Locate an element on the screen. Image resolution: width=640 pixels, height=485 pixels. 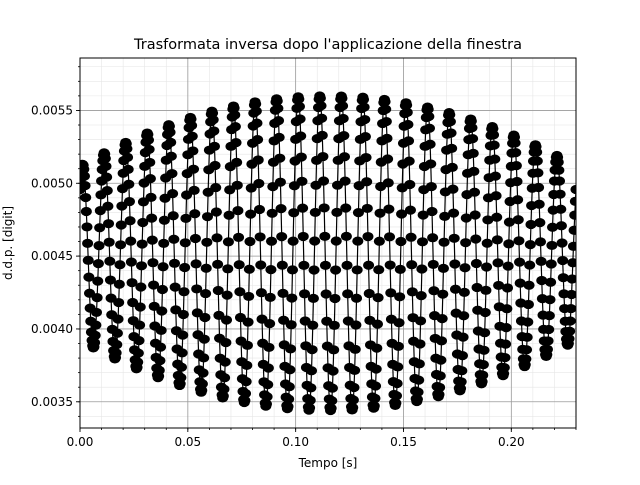
y-ticks: 0.0035 0.0040 0.0045 0.0050 0.0055 is located at coordinates (55, 241).